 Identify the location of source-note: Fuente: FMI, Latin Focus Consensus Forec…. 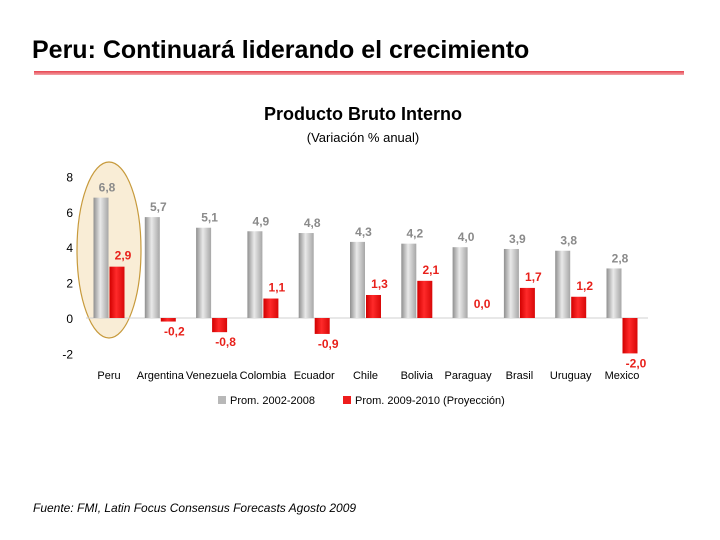
(195, 508).